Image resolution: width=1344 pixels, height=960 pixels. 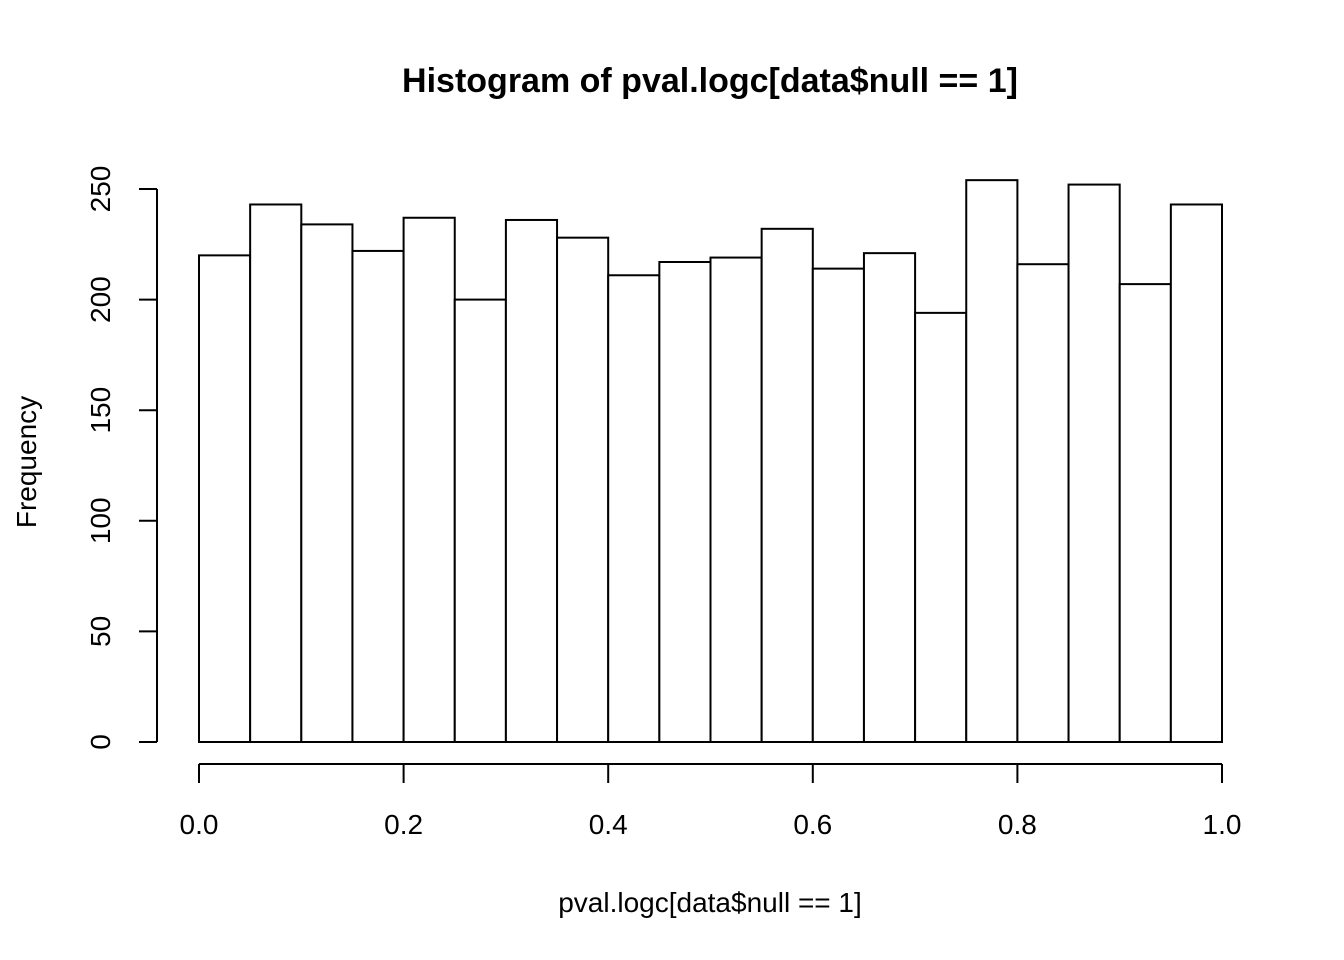 I want to click on y-axis-label: Frequency, so click(x=26, y=462).